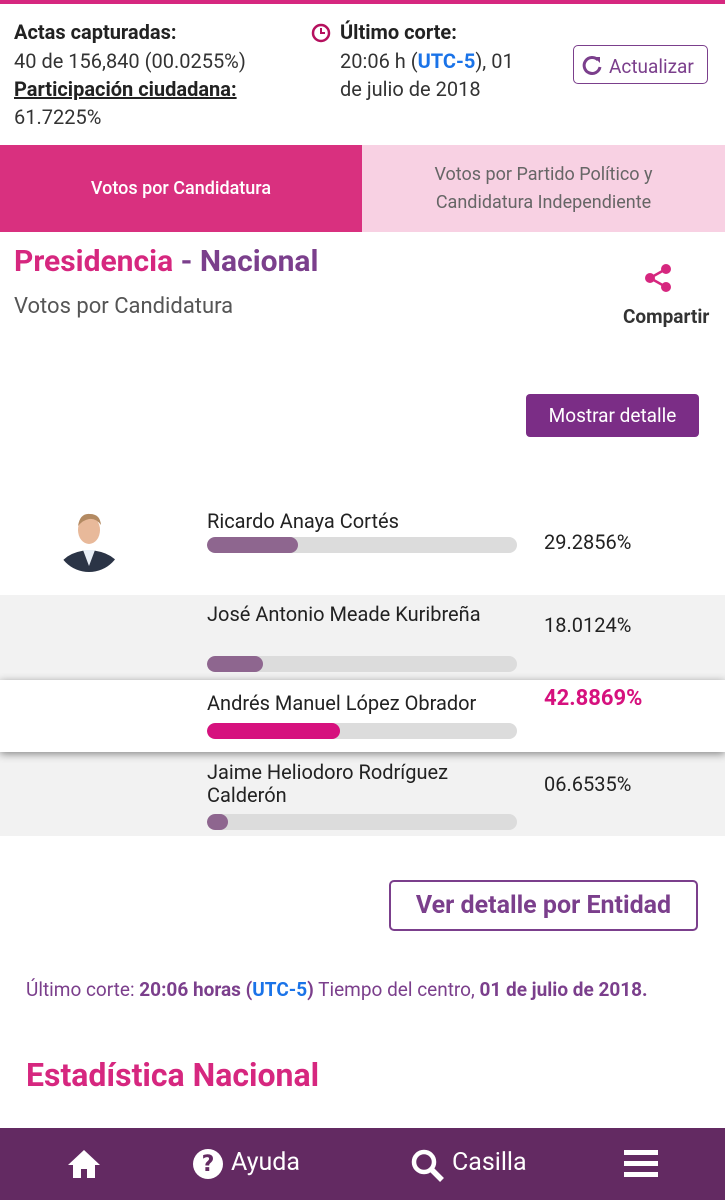 This screenshot has height=1200, width=725. I want to click on share-icon, so click(658, 278).